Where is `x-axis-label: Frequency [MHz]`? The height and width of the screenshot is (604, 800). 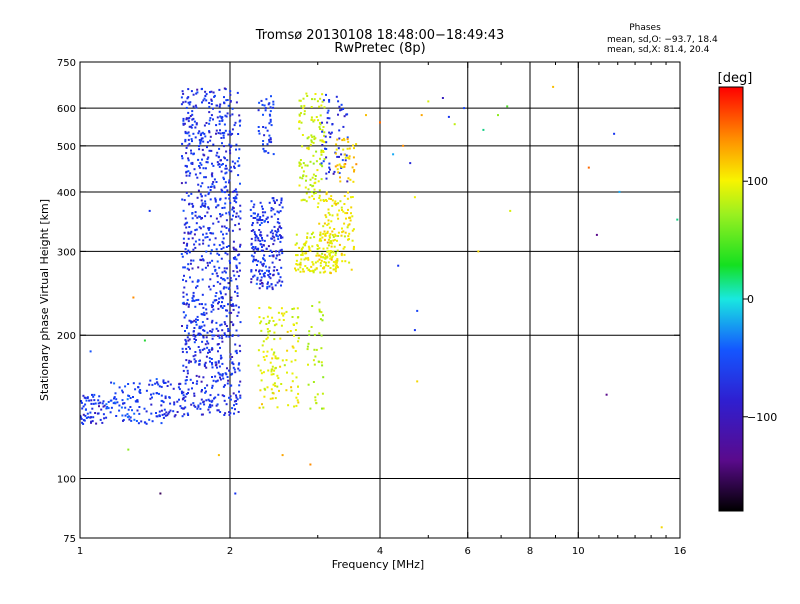 x-axis-label: Frequency [MHz] is located at coordinates (378, 564).